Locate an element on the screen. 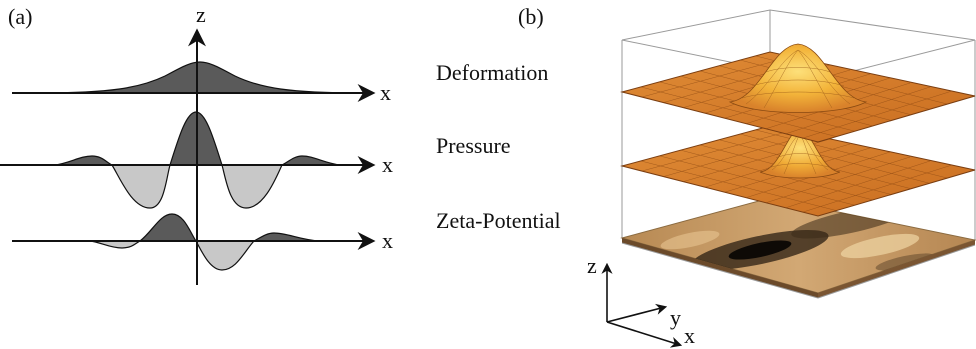 Image resolution: width=976 pixels, height=349 pixels. panel-a-label: (a) is located at coordinates (20, 16).